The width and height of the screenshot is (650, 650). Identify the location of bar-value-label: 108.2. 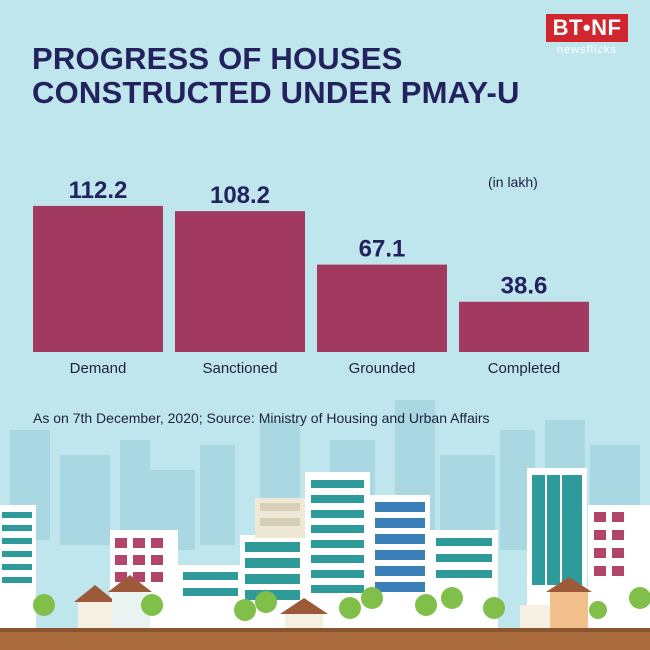
(240, 195).